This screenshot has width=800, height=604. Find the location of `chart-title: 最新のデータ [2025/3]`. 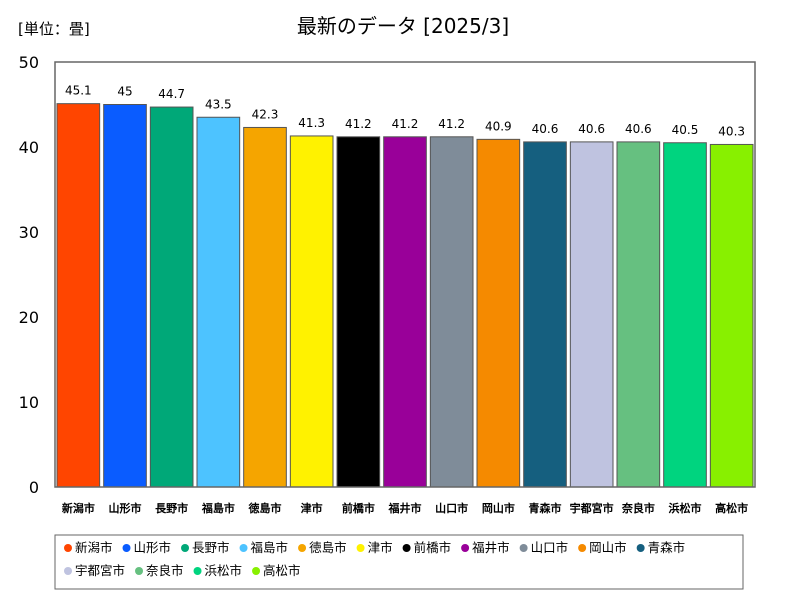

chart-title: 最新のデータ [2025/3] is located at coordinates (403, 26).